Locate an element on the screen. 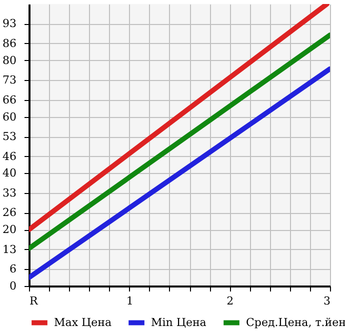 Image resolution: width=345 pixels, height=335 pixels. legend-label: Max Цена is located at coordinates (83, 322).